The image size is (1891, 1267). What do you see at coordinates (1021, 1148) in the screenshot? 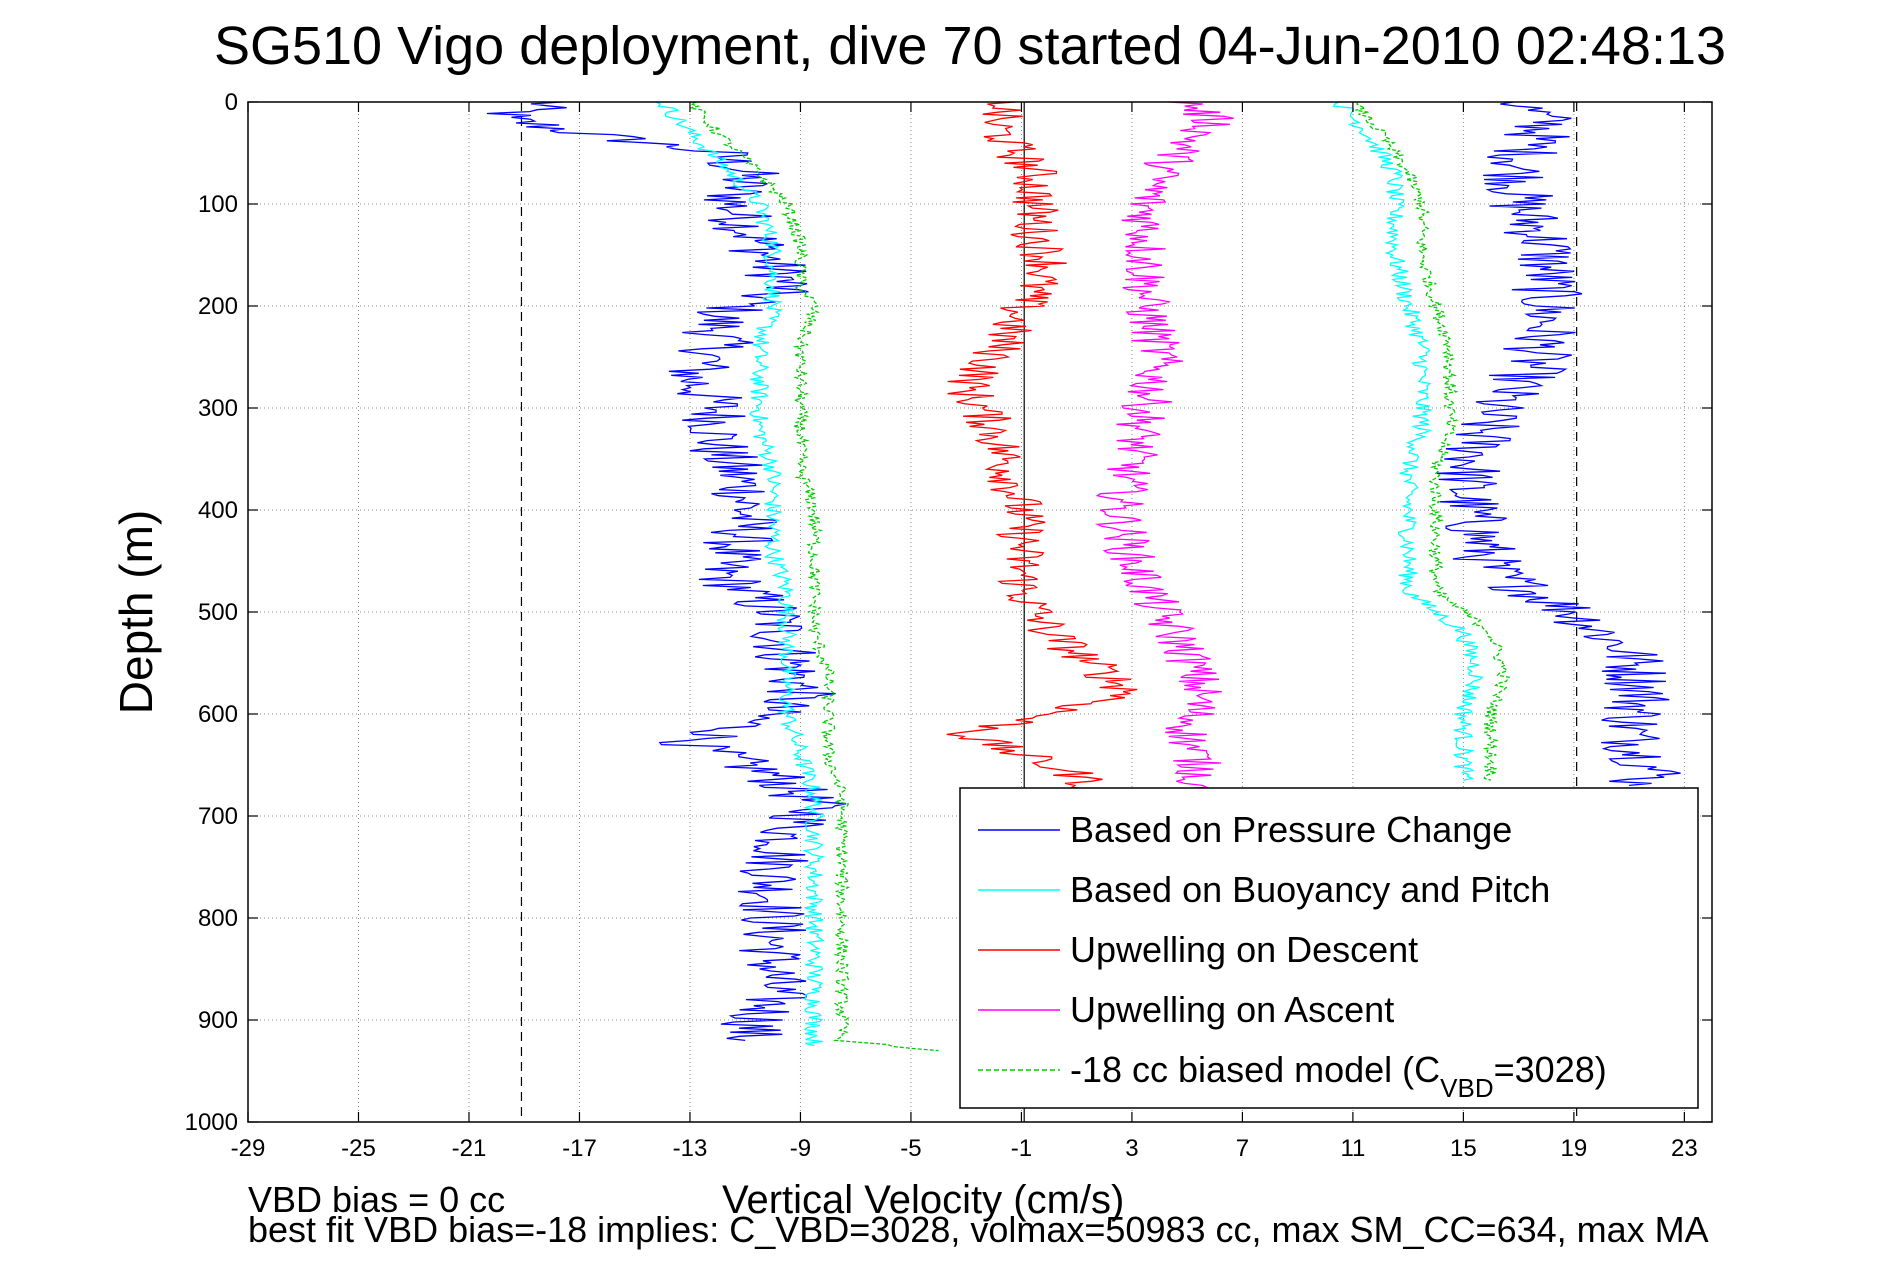
I see `x-tick-label: -1` at bounding box center [1021, 1148].